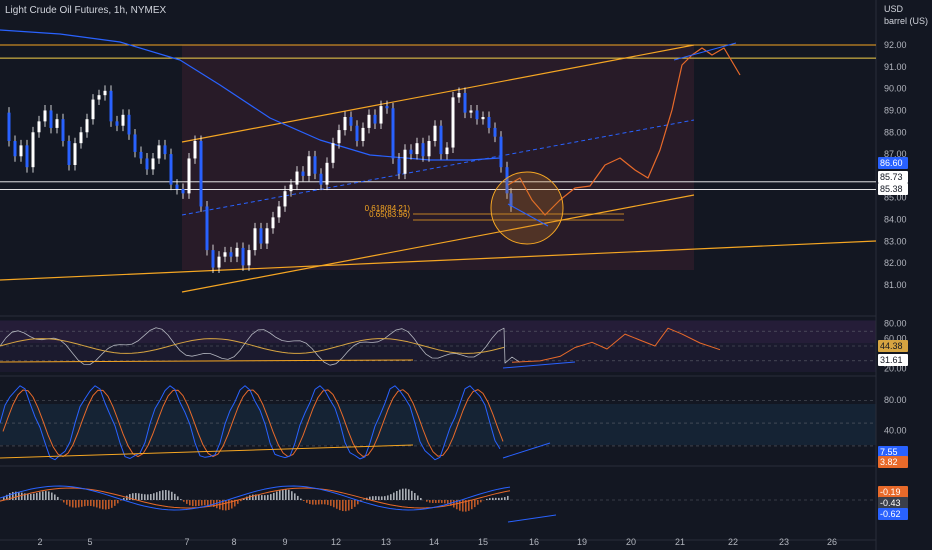 This screenshot has height=550, width=932. I want to click on price-tick-label: 81.00, so click(895, 285).